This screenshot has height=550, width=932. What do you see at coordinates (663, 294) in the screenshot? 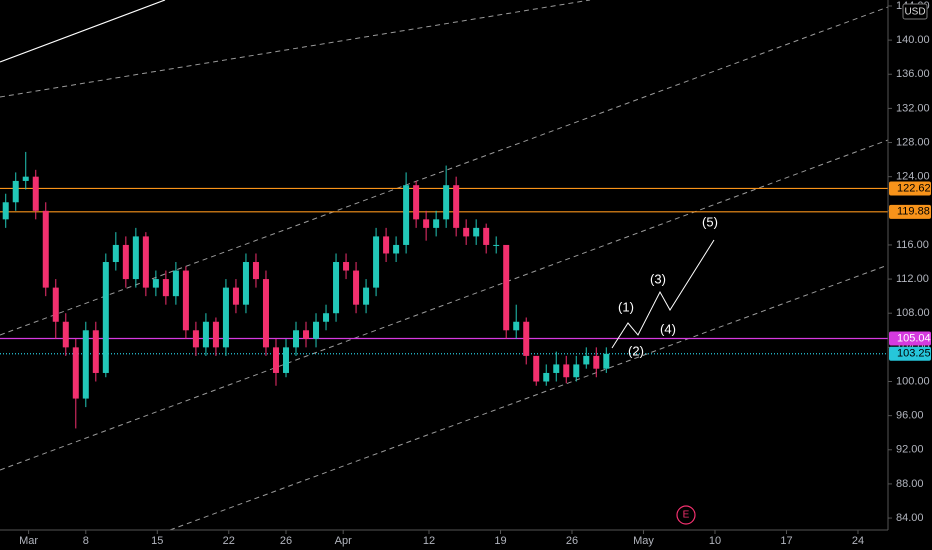
I see `wave-path` at bounding box center [663, 294].